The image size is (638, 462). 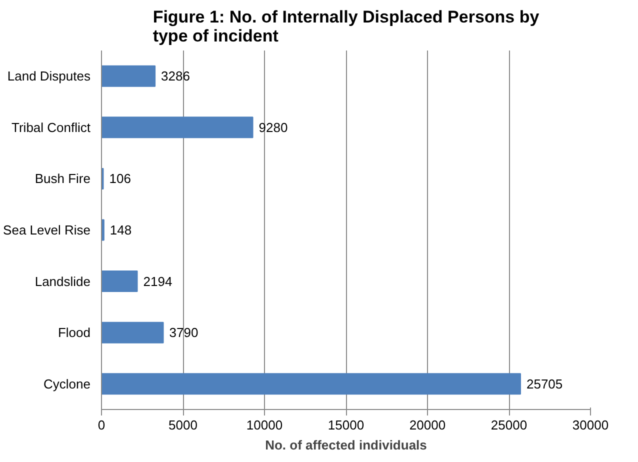 I want to click on data-label: 9280, so click(x=273, y=127).